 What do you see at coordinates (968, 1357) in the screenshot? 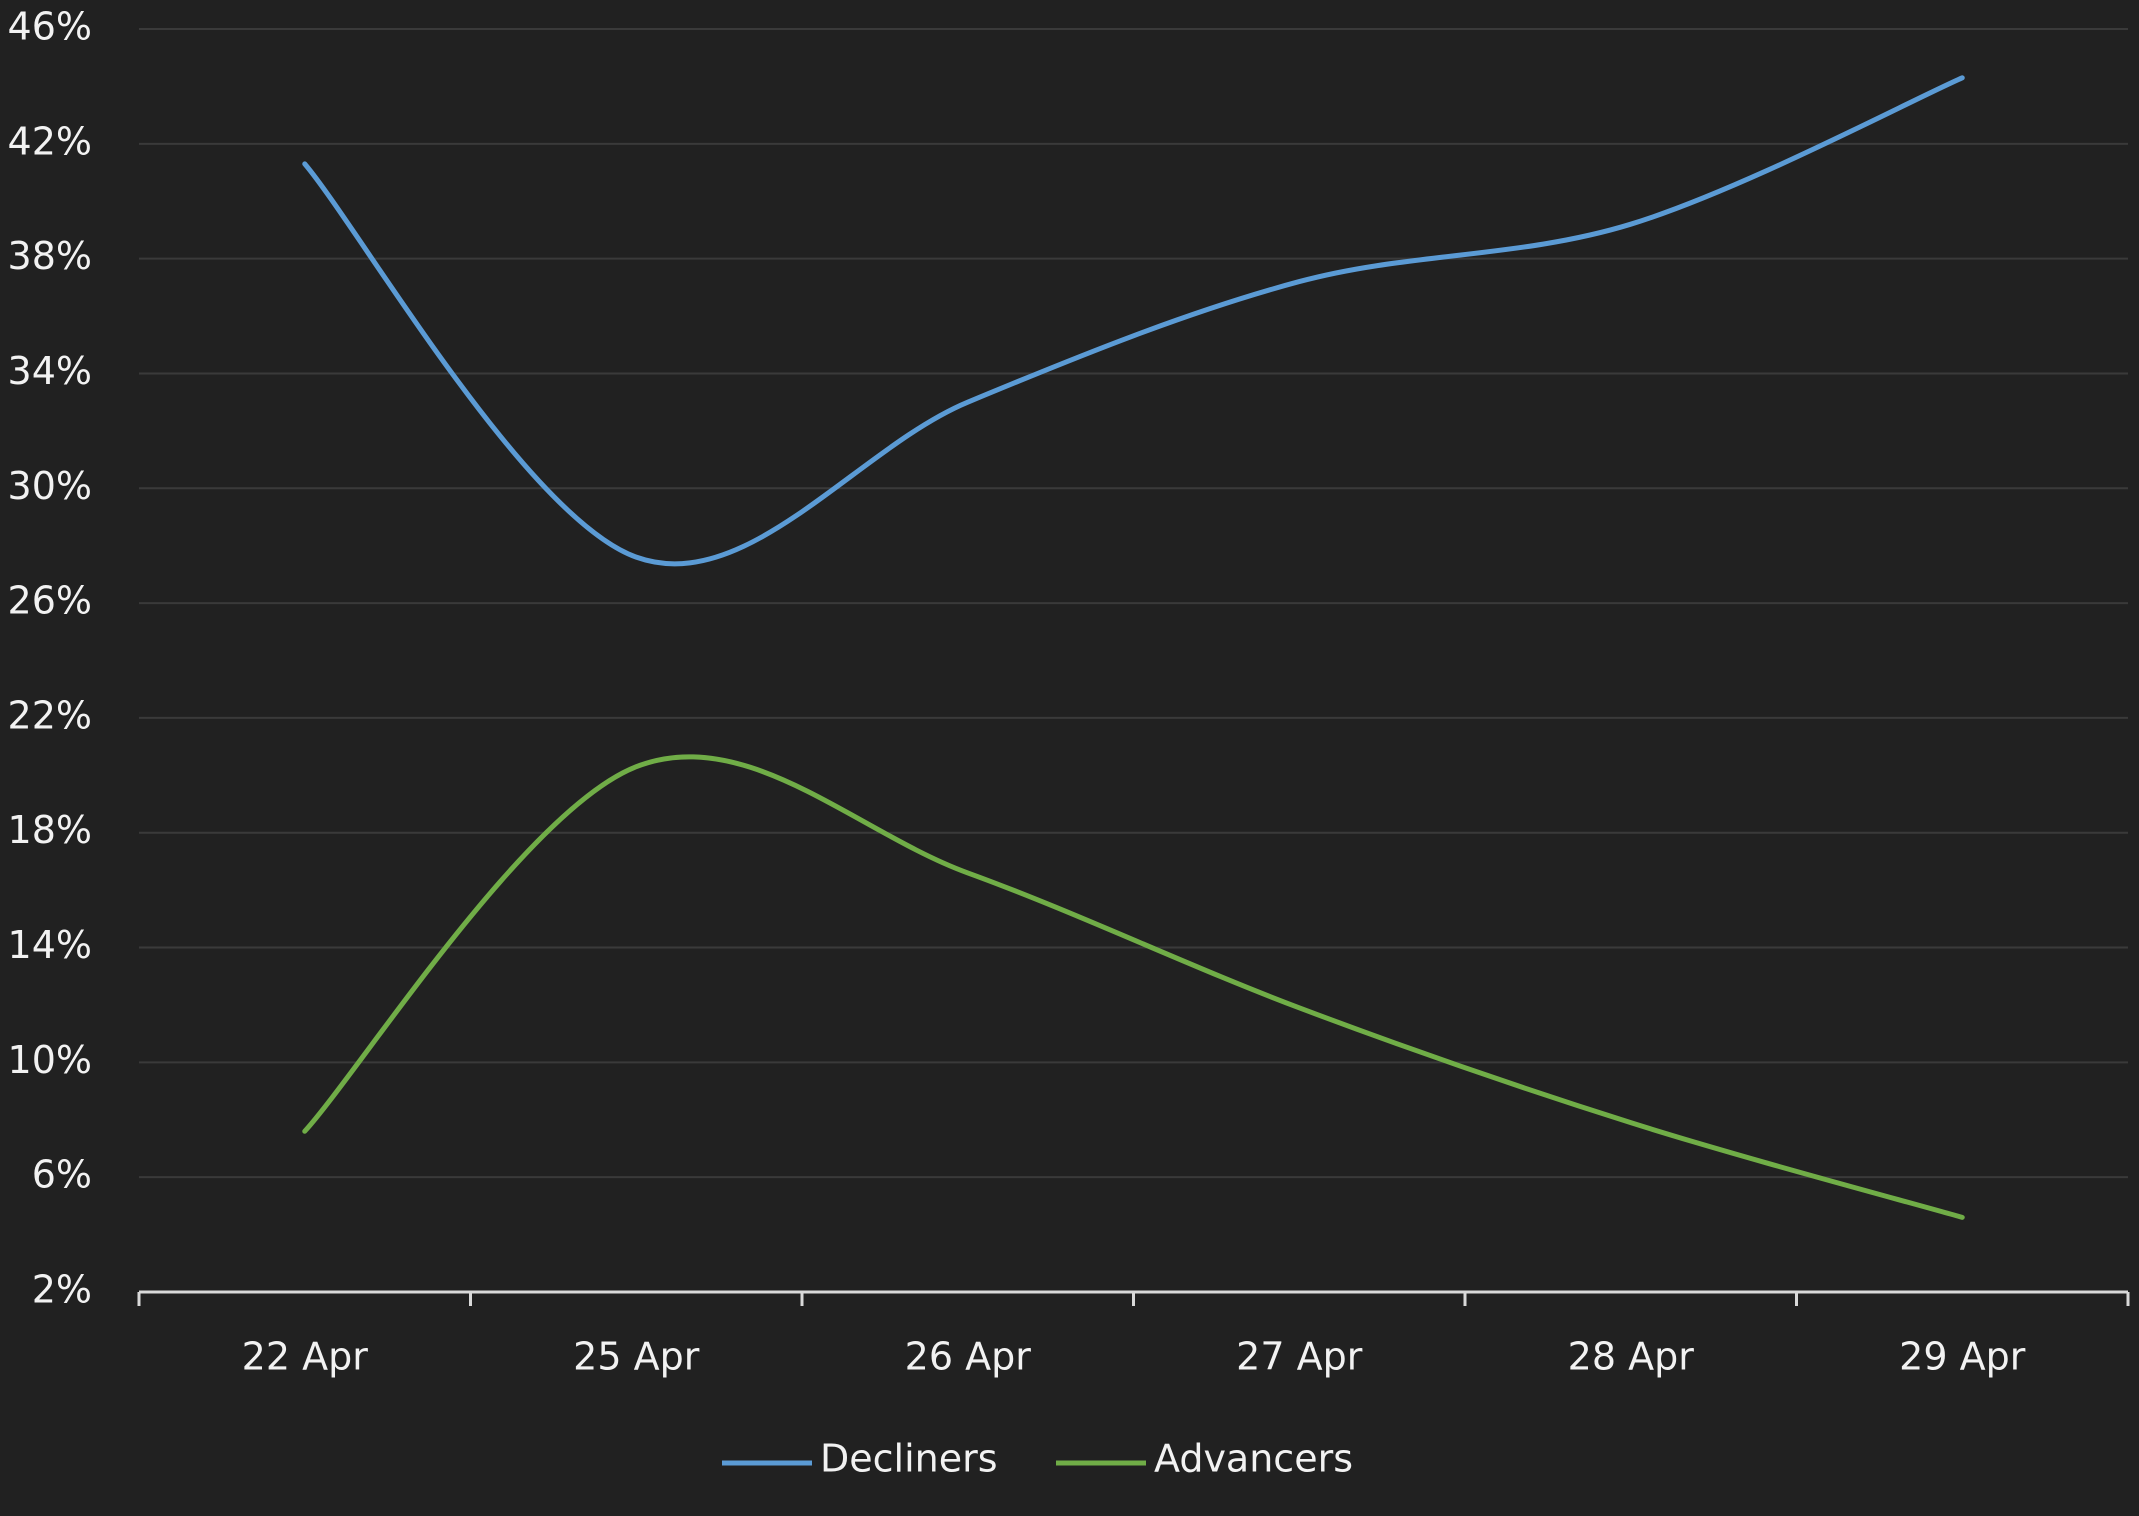
I see `x-tick-label: 26 Apr` at bounding box center [968, 1357].